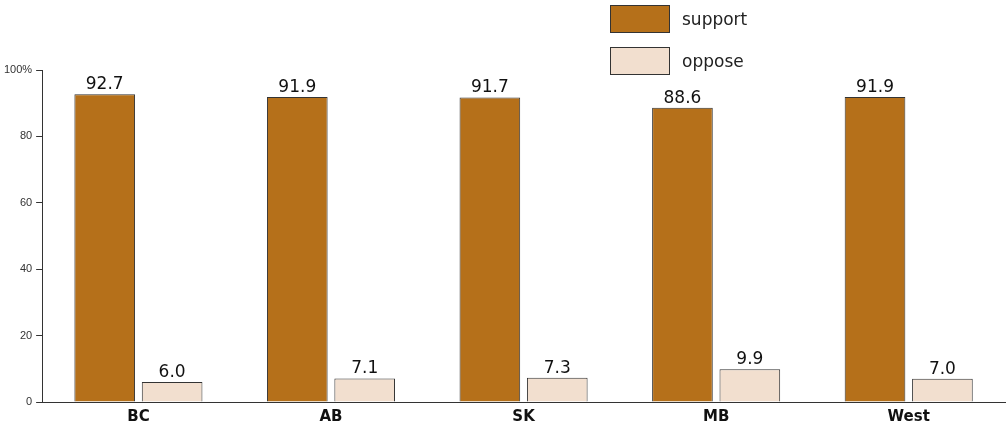 This screenshot has height=432, width=1007. I want to click on legend-label: oppose, so click(713, 61).